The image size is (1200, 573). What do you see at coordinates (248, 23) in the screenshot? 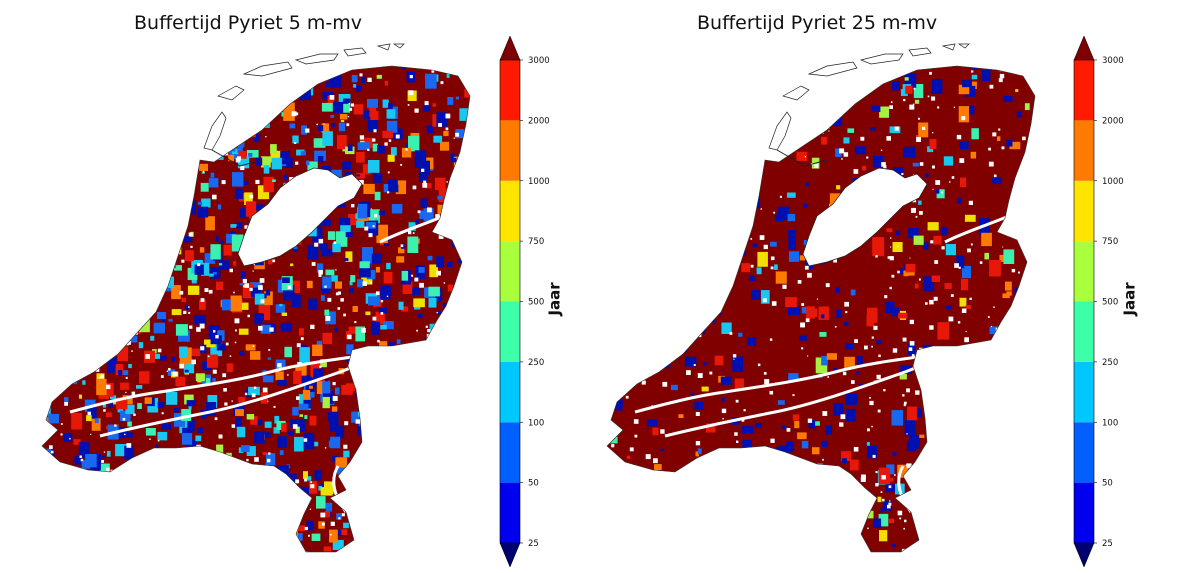
I see `map-title-5m: Buffertijd Pyriet 5 m-mv` at bounding box center [248, 23].